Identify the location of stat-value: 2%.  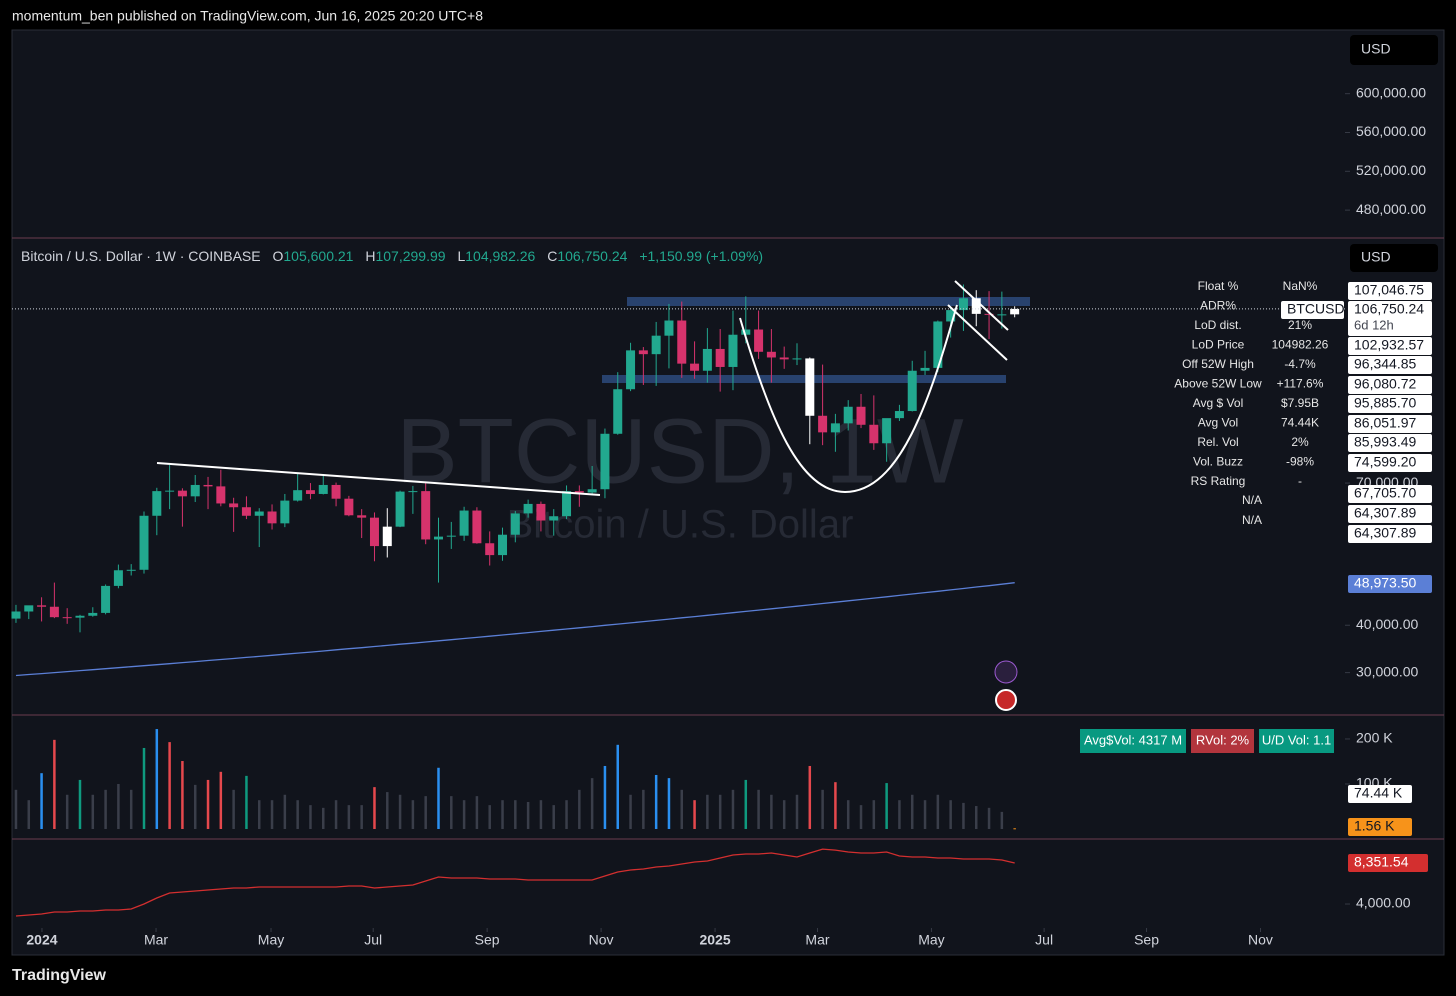
(1300, 442).